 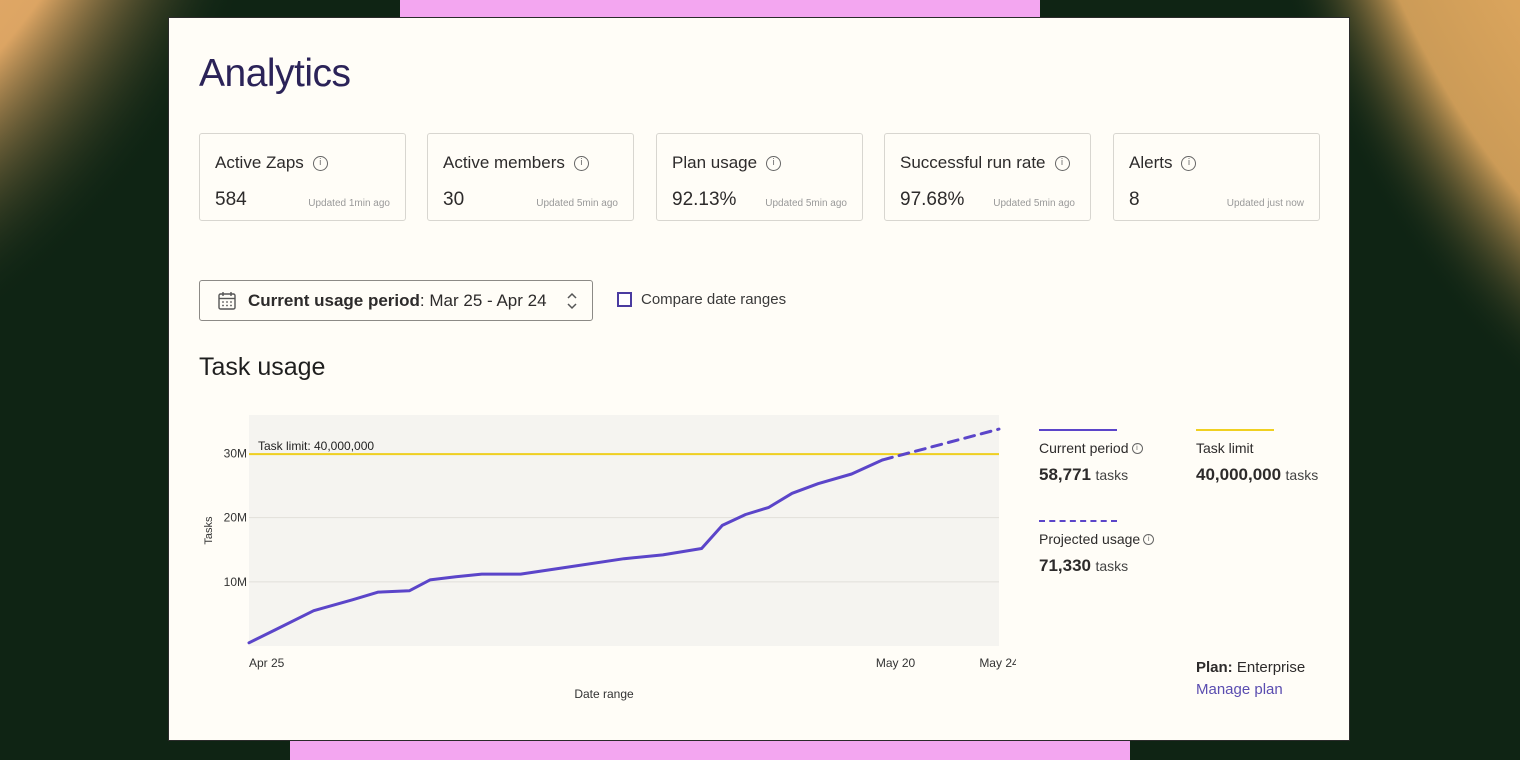 I want to click on card-label: Active members i, so click(x=516, y=163).